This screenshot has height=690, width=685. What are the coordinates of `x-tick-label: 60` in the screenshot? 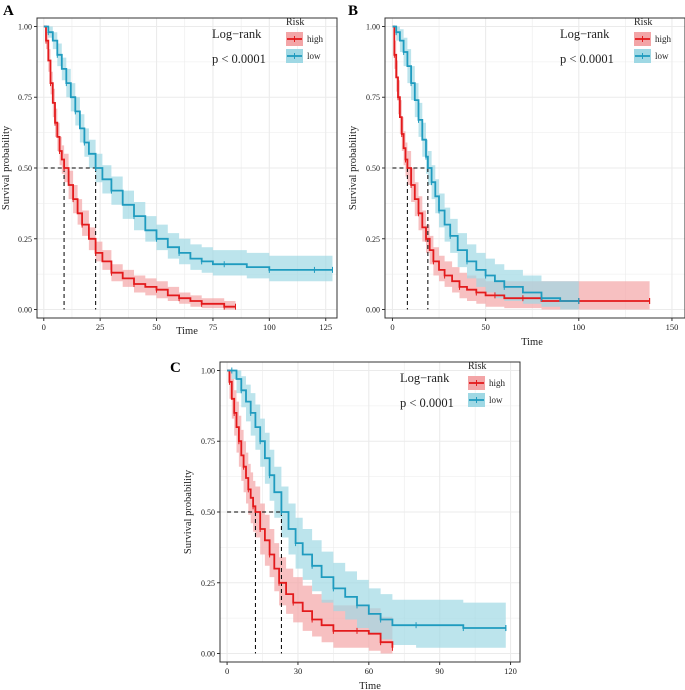 It's located at (369, 671).